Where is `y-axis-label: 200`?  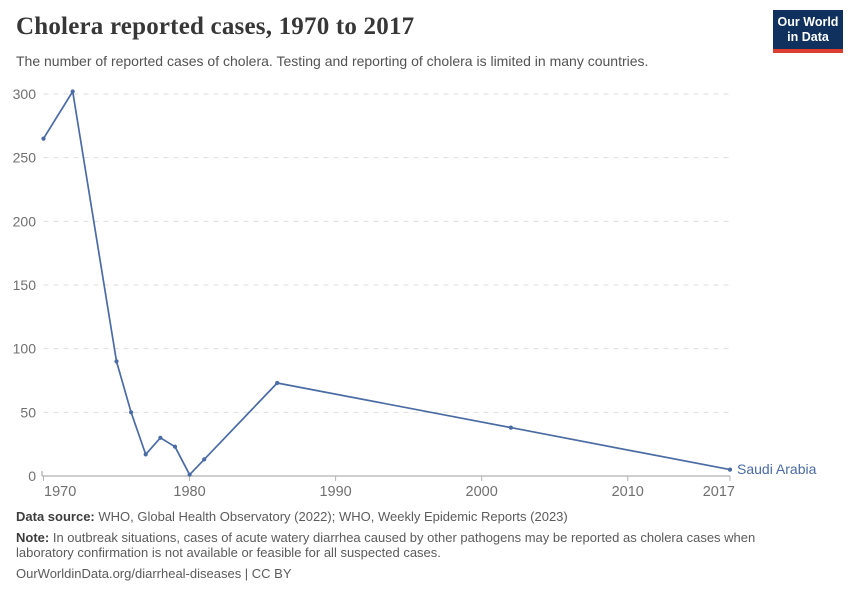 y-axis-label: 200 is located at coordinates (25, 221).